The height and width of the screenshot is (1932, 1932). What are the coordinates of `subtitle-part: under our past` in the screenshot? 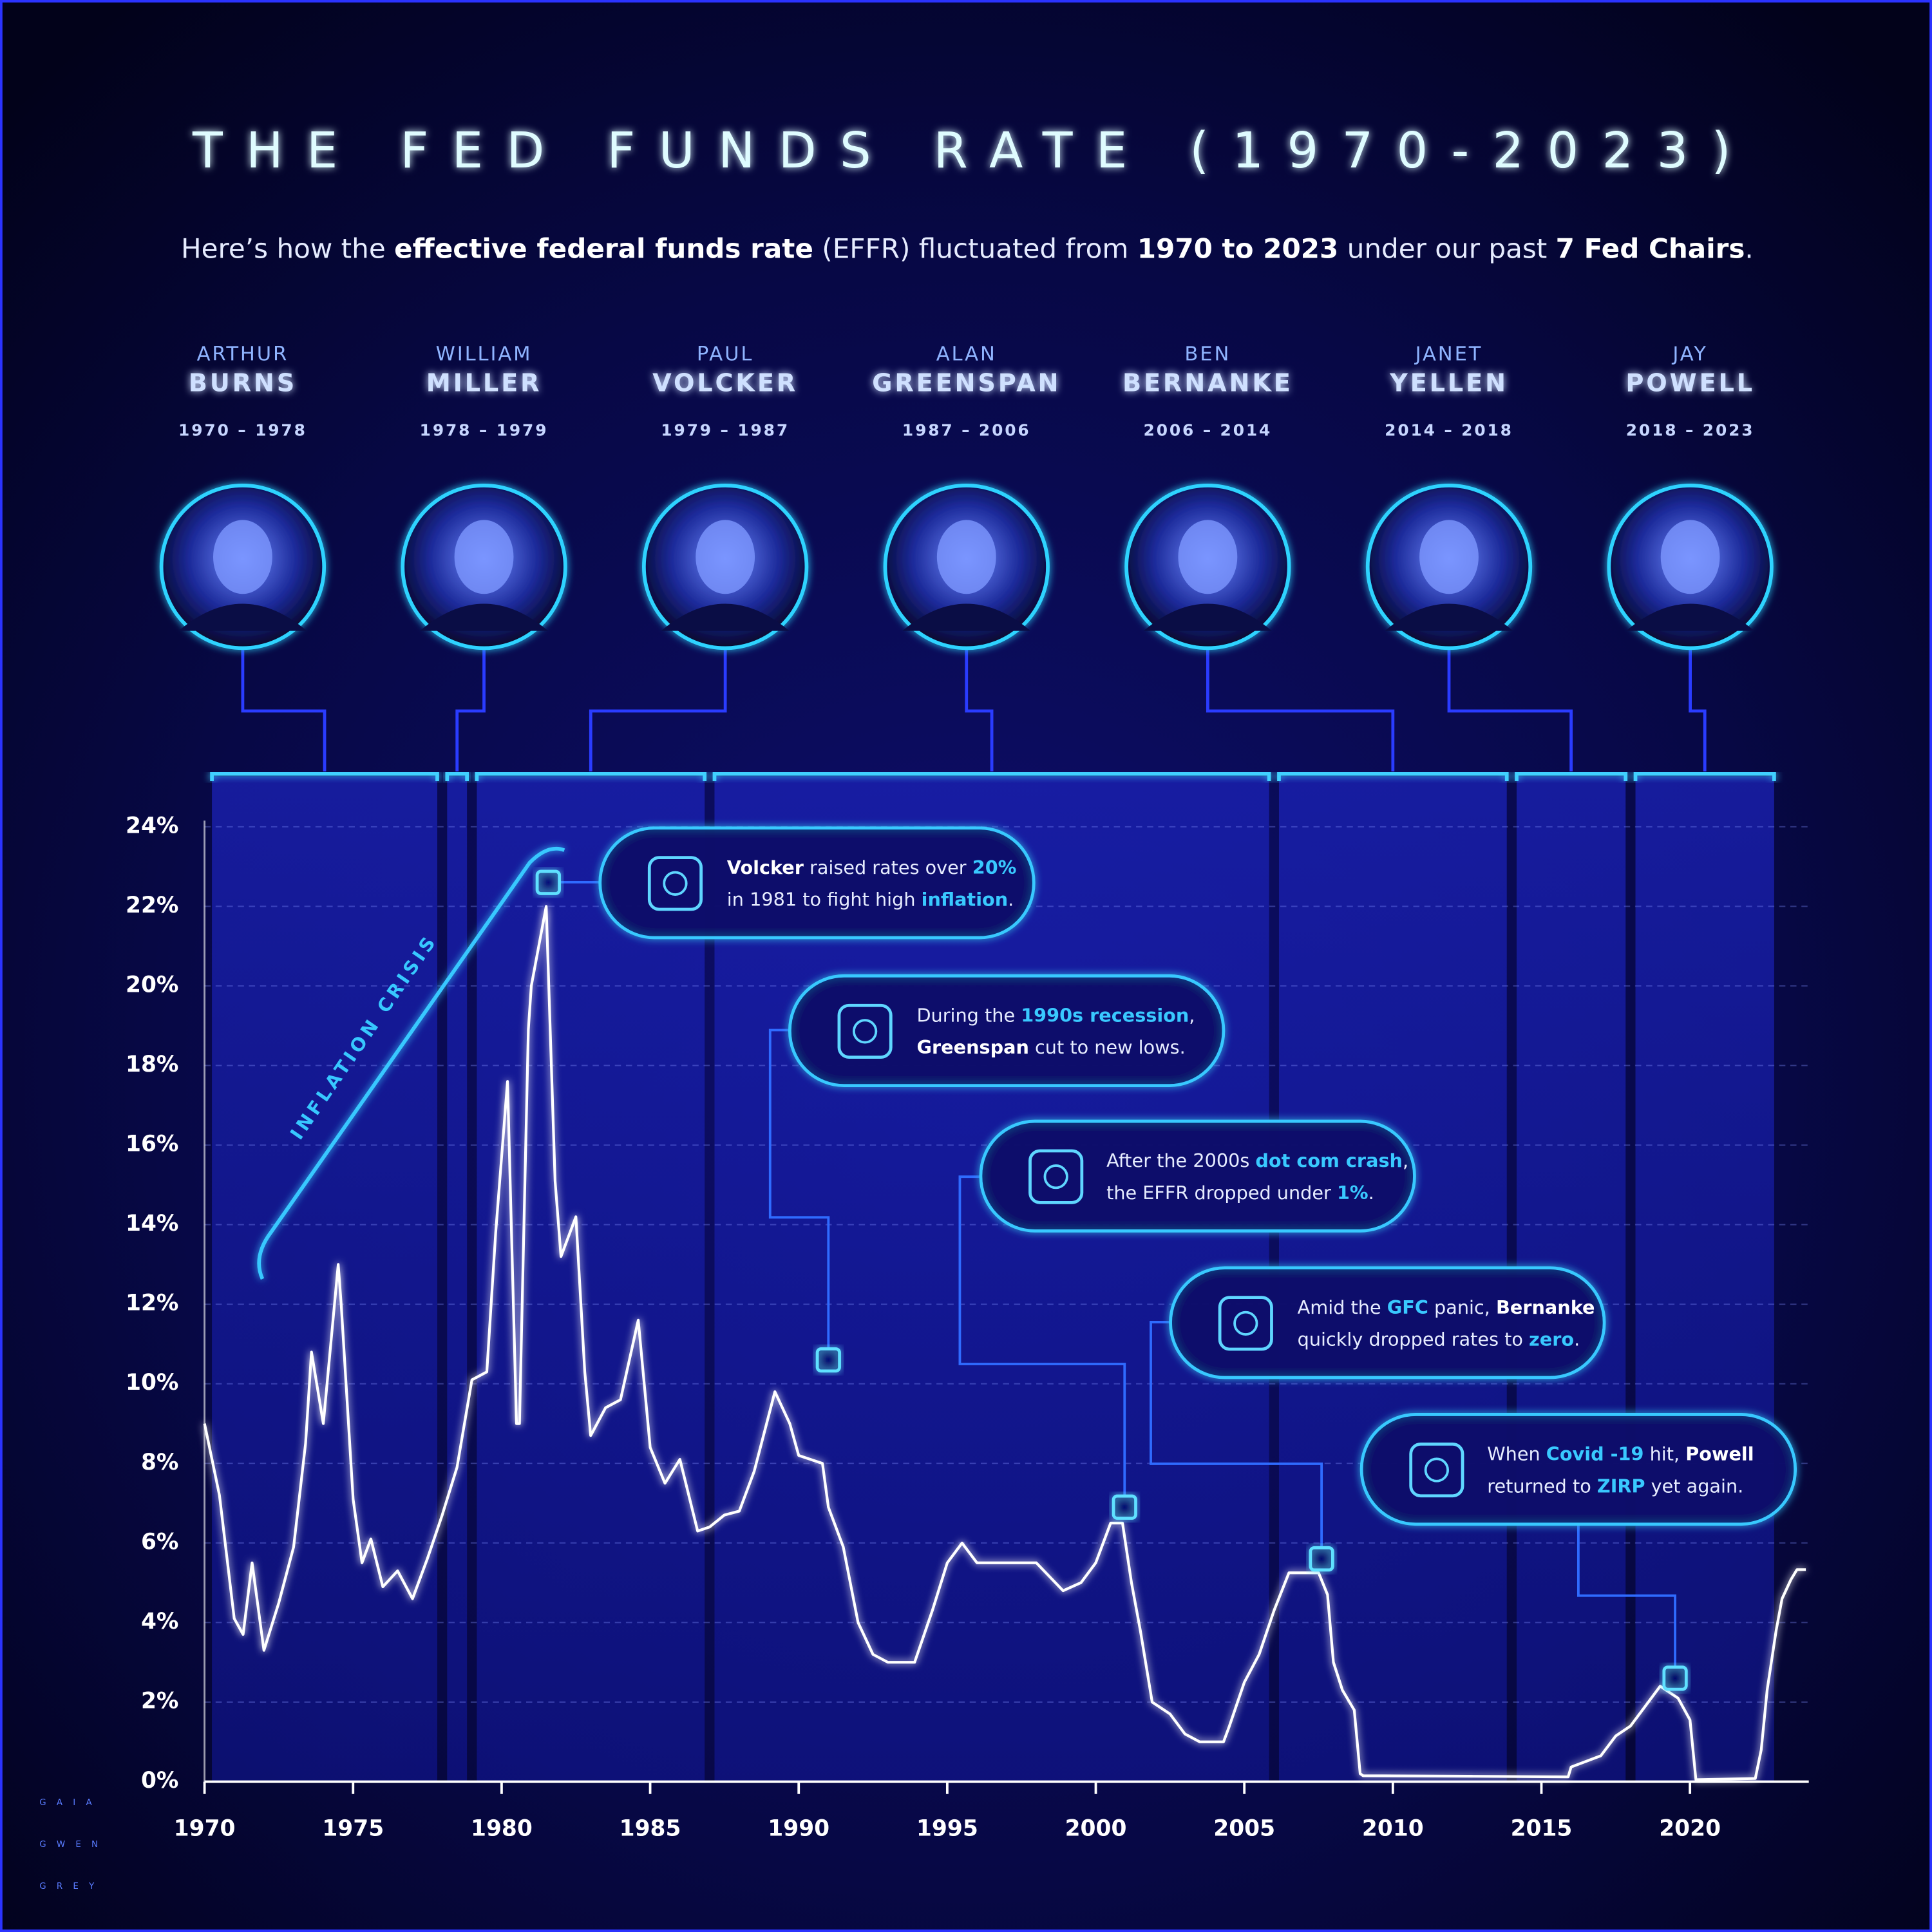 It's located at (1446, 248).